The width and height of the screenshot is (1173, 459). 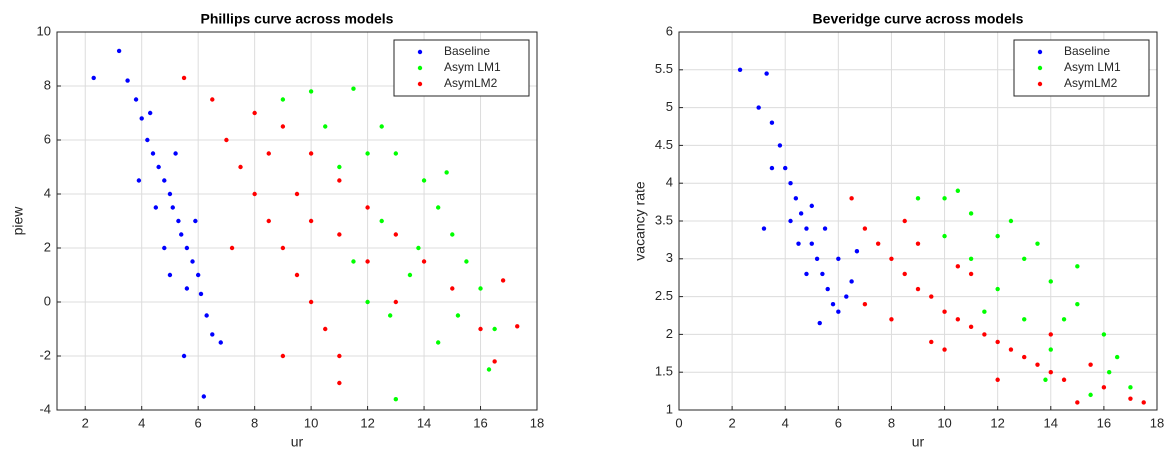 What do you see at coordinates (669, 257) in the screenshot?
I see `y-tick-label: 3` at bounding box center [669, 257].